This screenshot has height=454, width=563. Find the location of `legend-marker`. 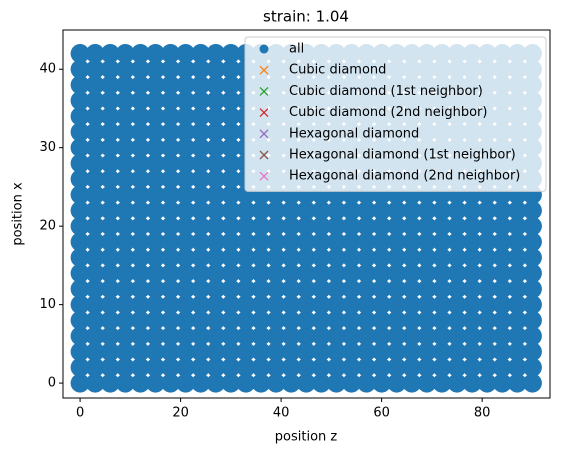

legend-marker is located at coordinates (264, 134).